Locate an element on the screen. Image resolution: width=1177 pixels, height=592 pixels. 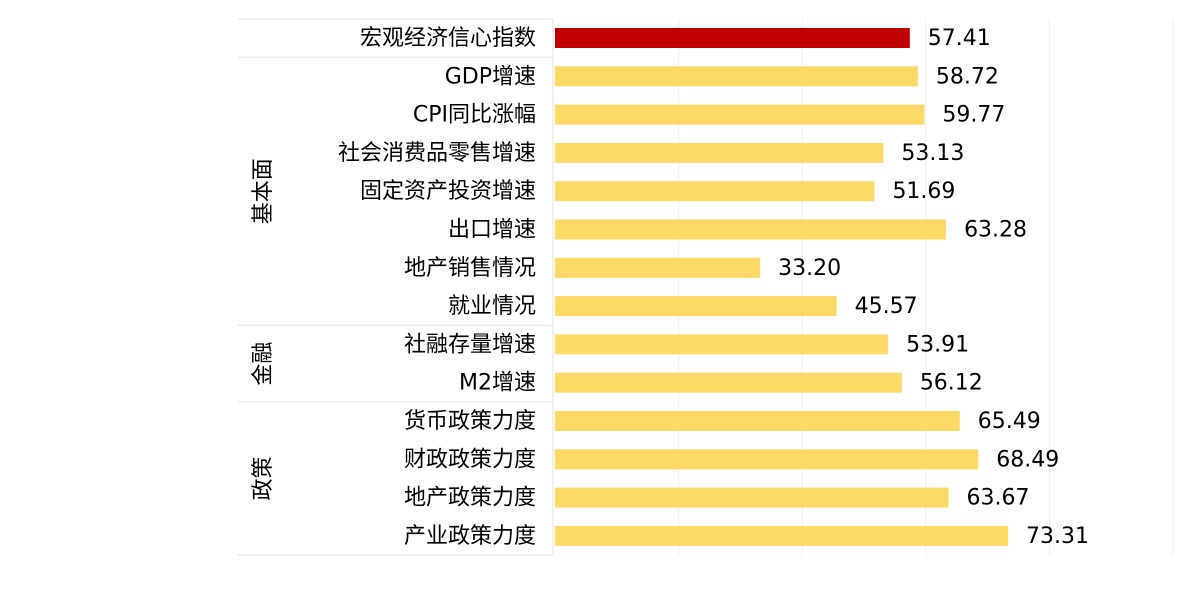
category-label: CPI同比涨幅 is located at coordinates (474, 115).